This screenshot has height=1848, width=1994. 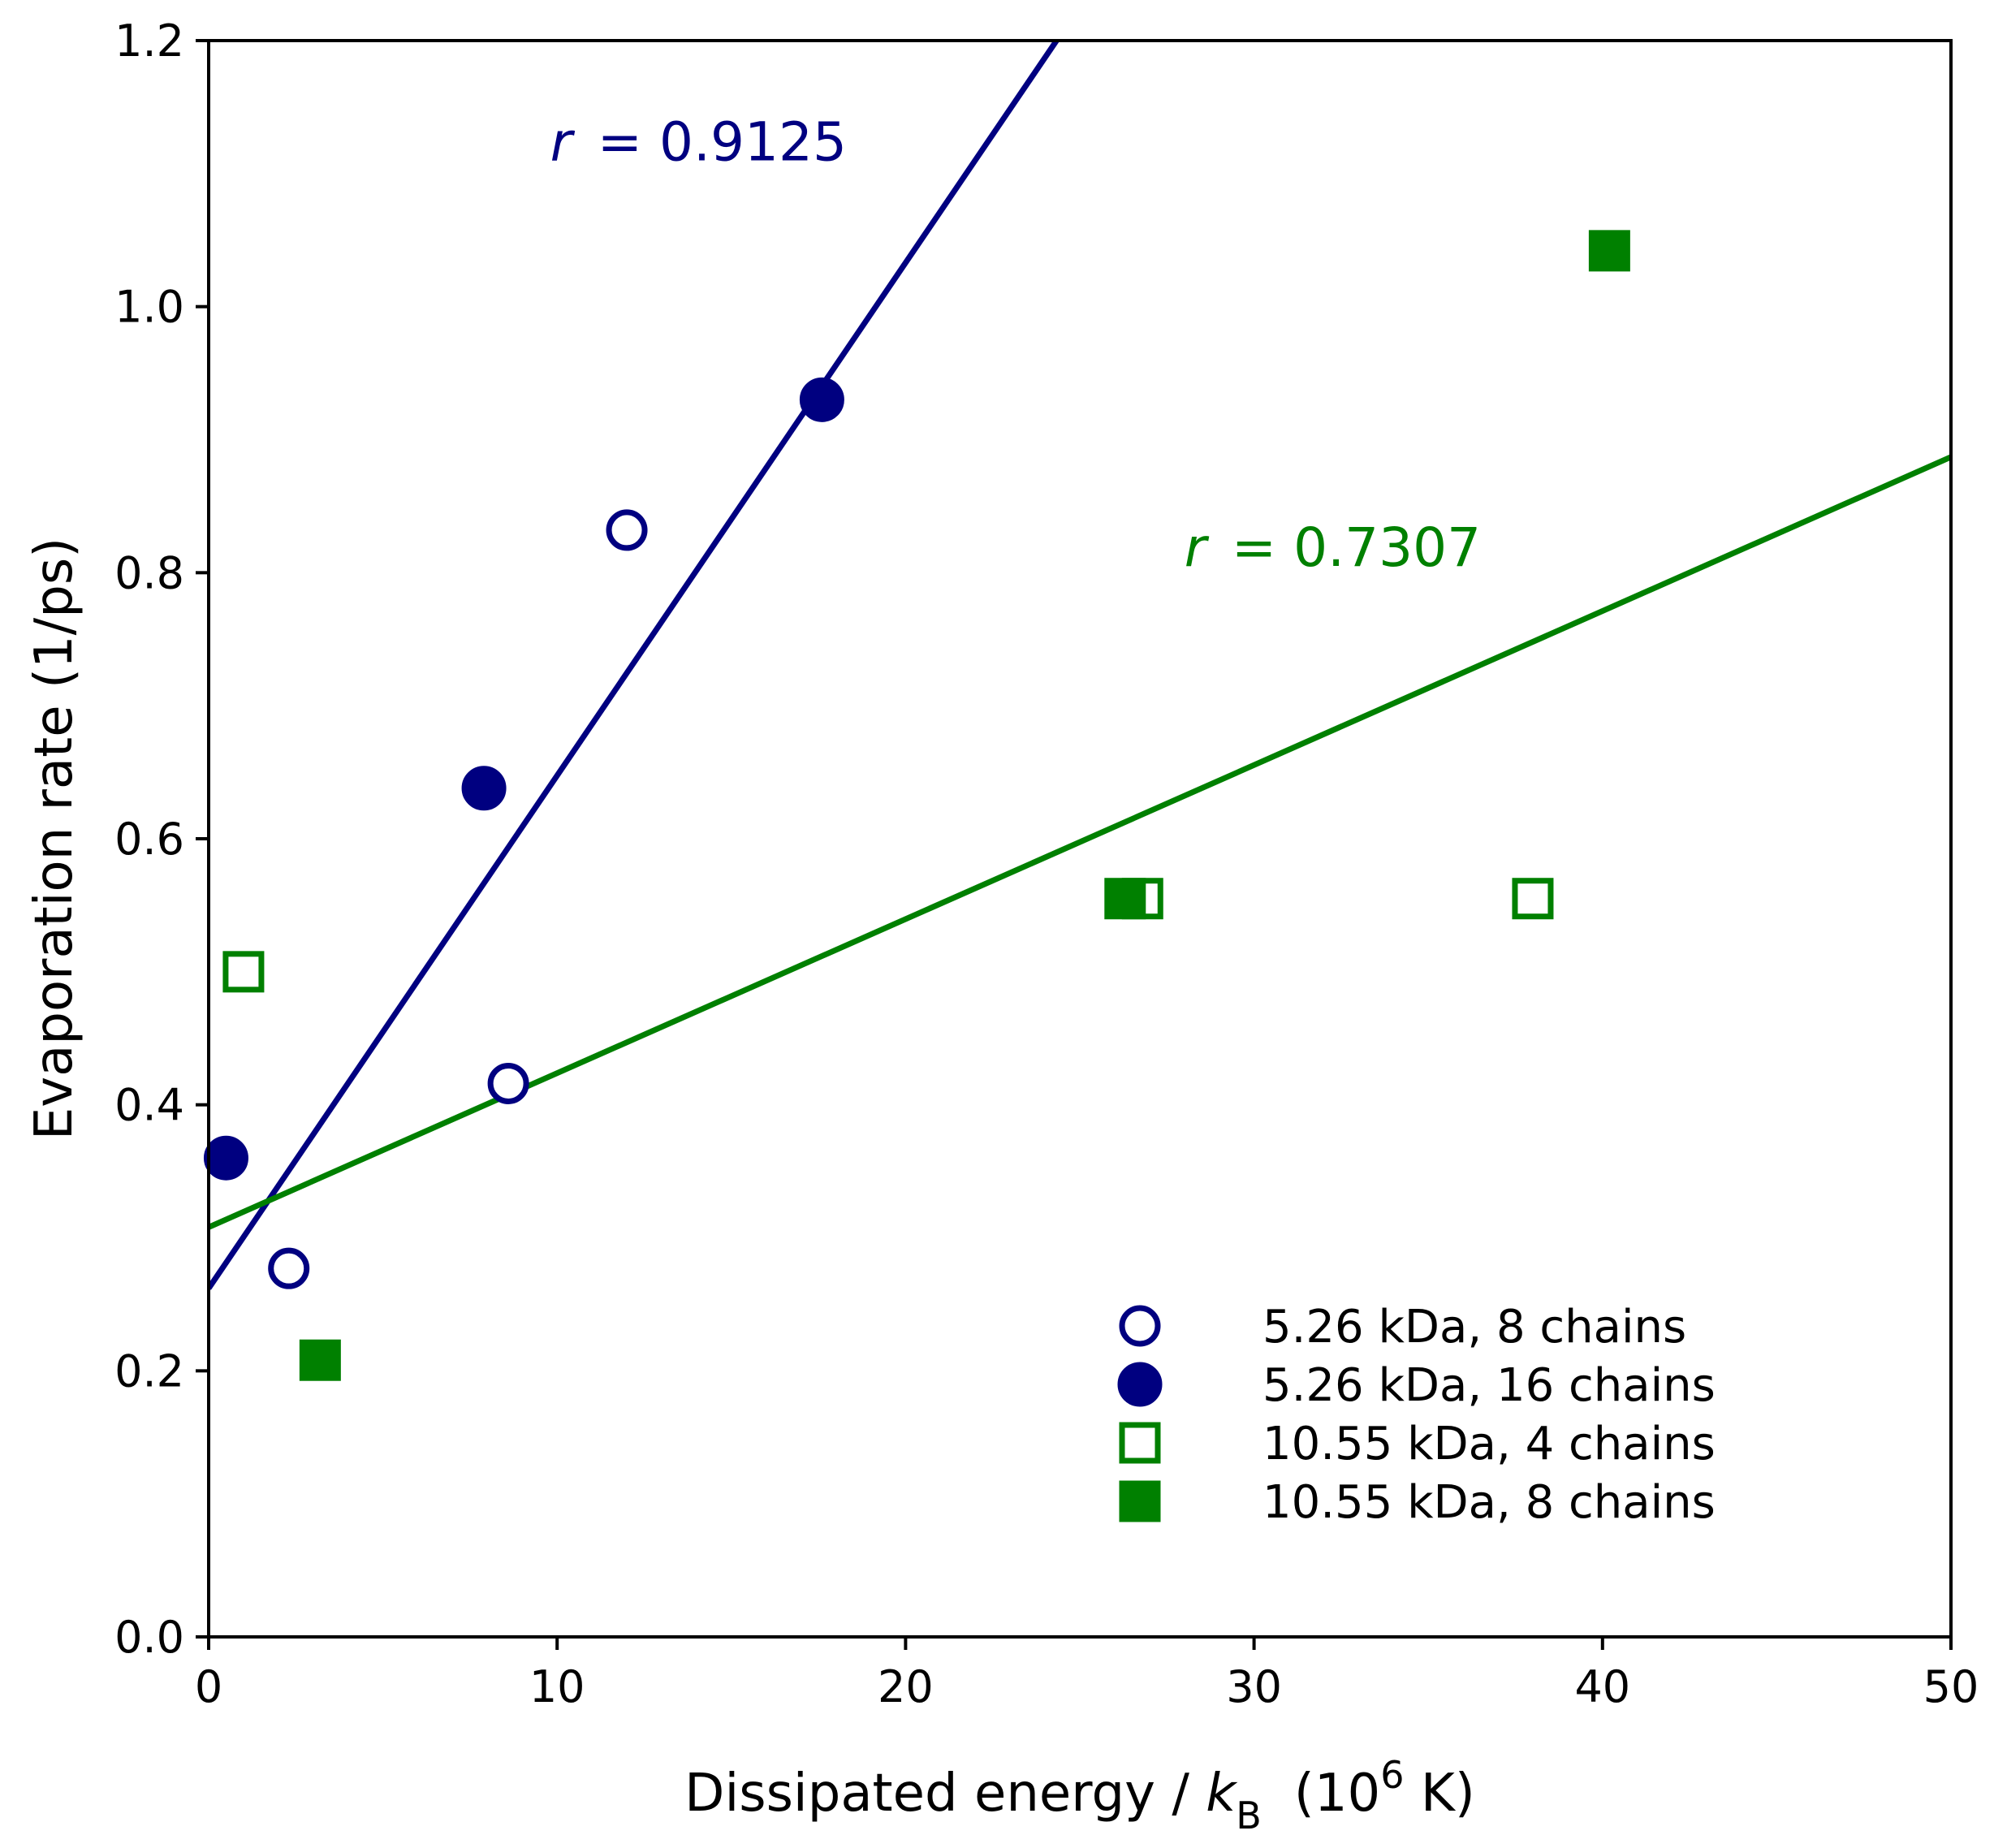 What do you see at coordinates (1079, 1795) in the screenshot?
I see `x-axis-label: Dissipated energy / kB (106 K)` at bounding box center [1079, 1795].